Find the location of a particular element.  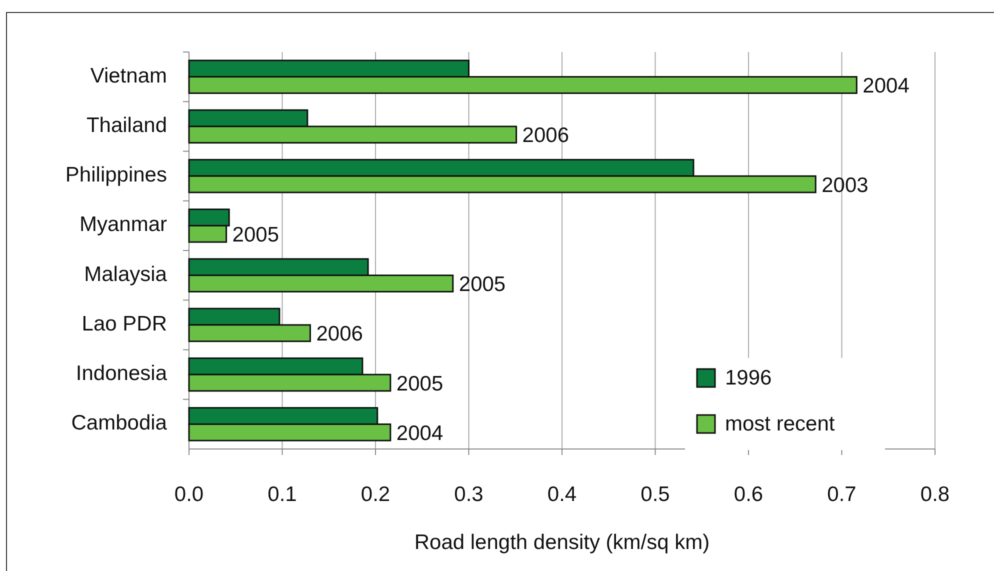

x-tick-label: 0.4 is located at coordinates (562, 494).